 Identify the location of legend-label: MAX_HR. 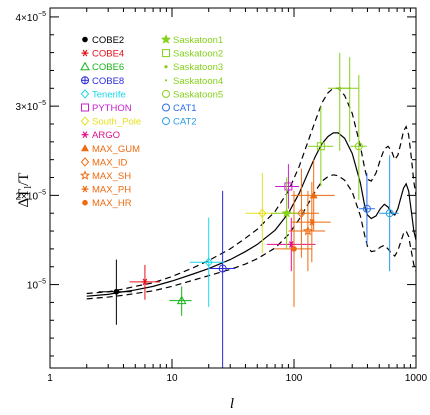
(112, 203).